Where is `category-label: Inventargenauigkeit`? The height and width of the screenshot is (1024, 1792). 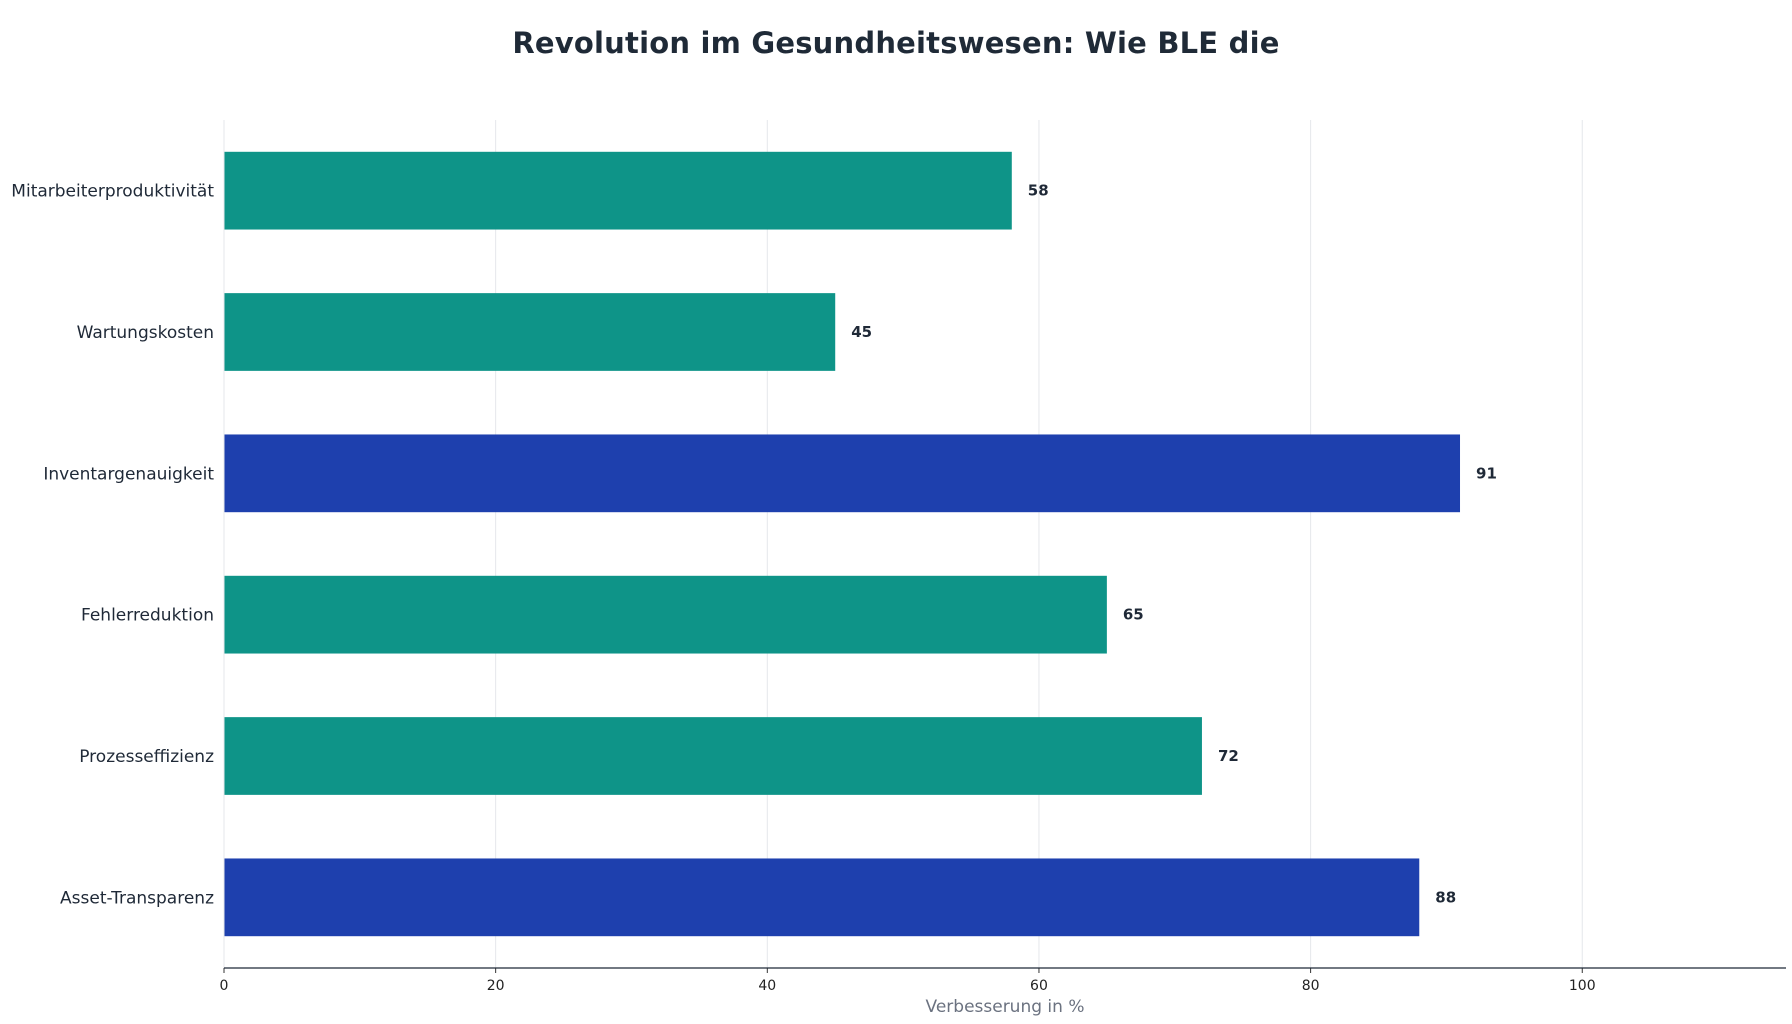 category-label: Inventargenauigkeit is located at coordinates (128, 474).